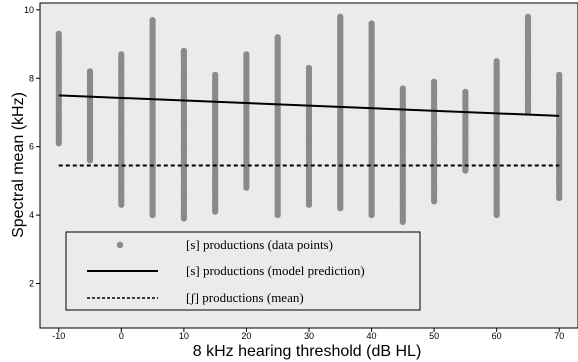 The image size is (578, 362). What do you see at coordinates (31, 215) in the screenshot?
I see `y-tick-label: 4` at bounding box center [31, 215].